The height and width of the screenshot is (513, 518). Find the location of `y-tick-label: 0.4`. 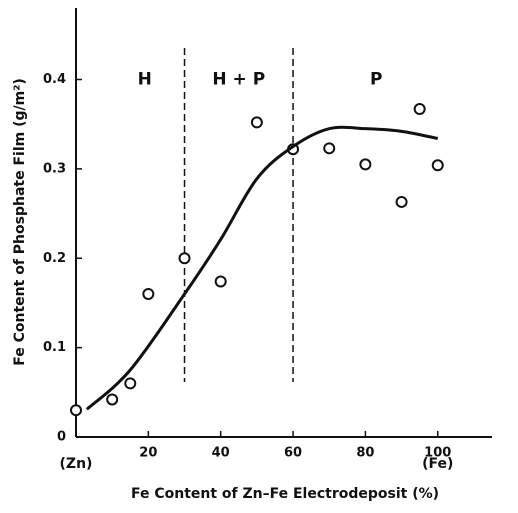

y-tick-label: 0.4 is located at coordinates (54, 79).